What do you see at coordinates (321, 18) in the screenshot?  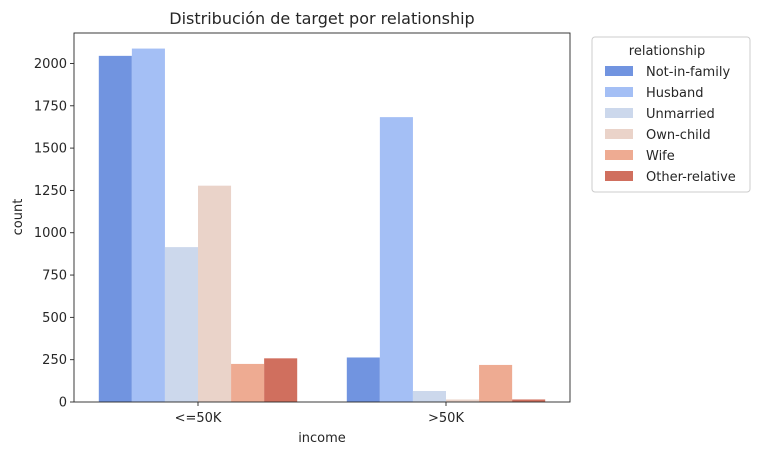 I see `chart-title: Distribución de target por relationship` at bounding box center [321, 18].